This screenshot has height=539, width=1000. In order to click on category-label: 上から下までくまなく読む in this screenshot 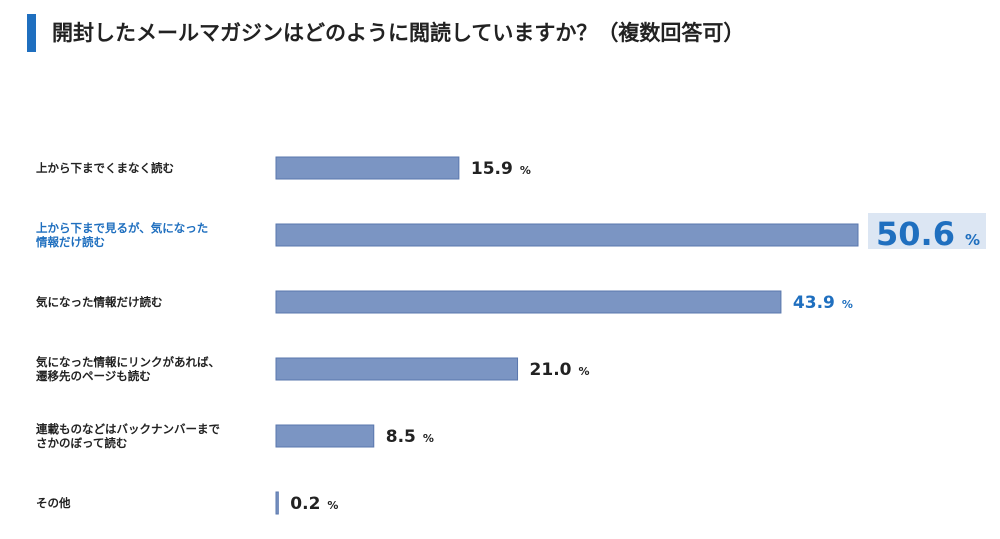, I will do `click(105, 168)`.